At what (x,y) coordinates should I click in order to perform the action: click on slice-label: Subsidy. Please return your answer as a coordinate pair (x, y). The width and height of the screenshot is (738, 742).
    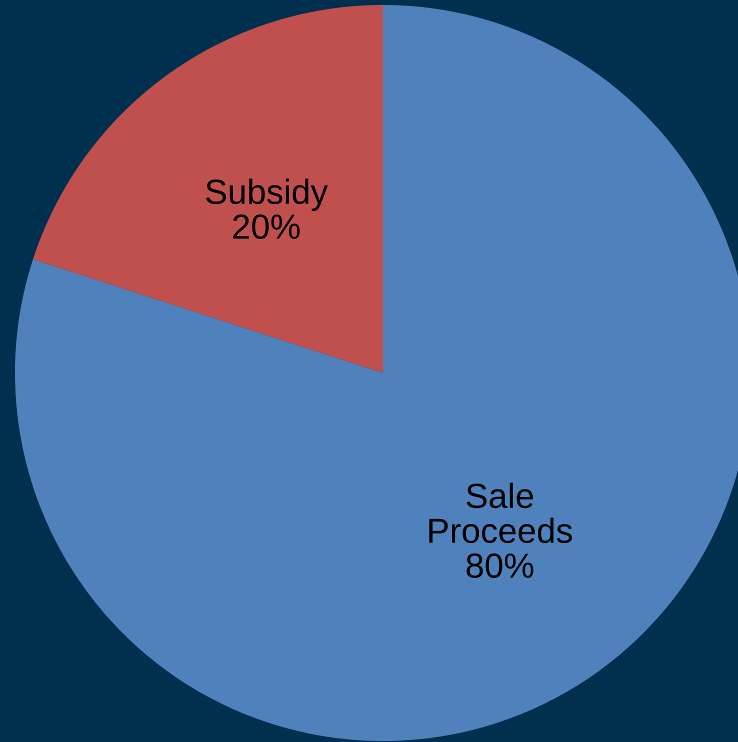
    Looking at the image, I should click on (267, 194).